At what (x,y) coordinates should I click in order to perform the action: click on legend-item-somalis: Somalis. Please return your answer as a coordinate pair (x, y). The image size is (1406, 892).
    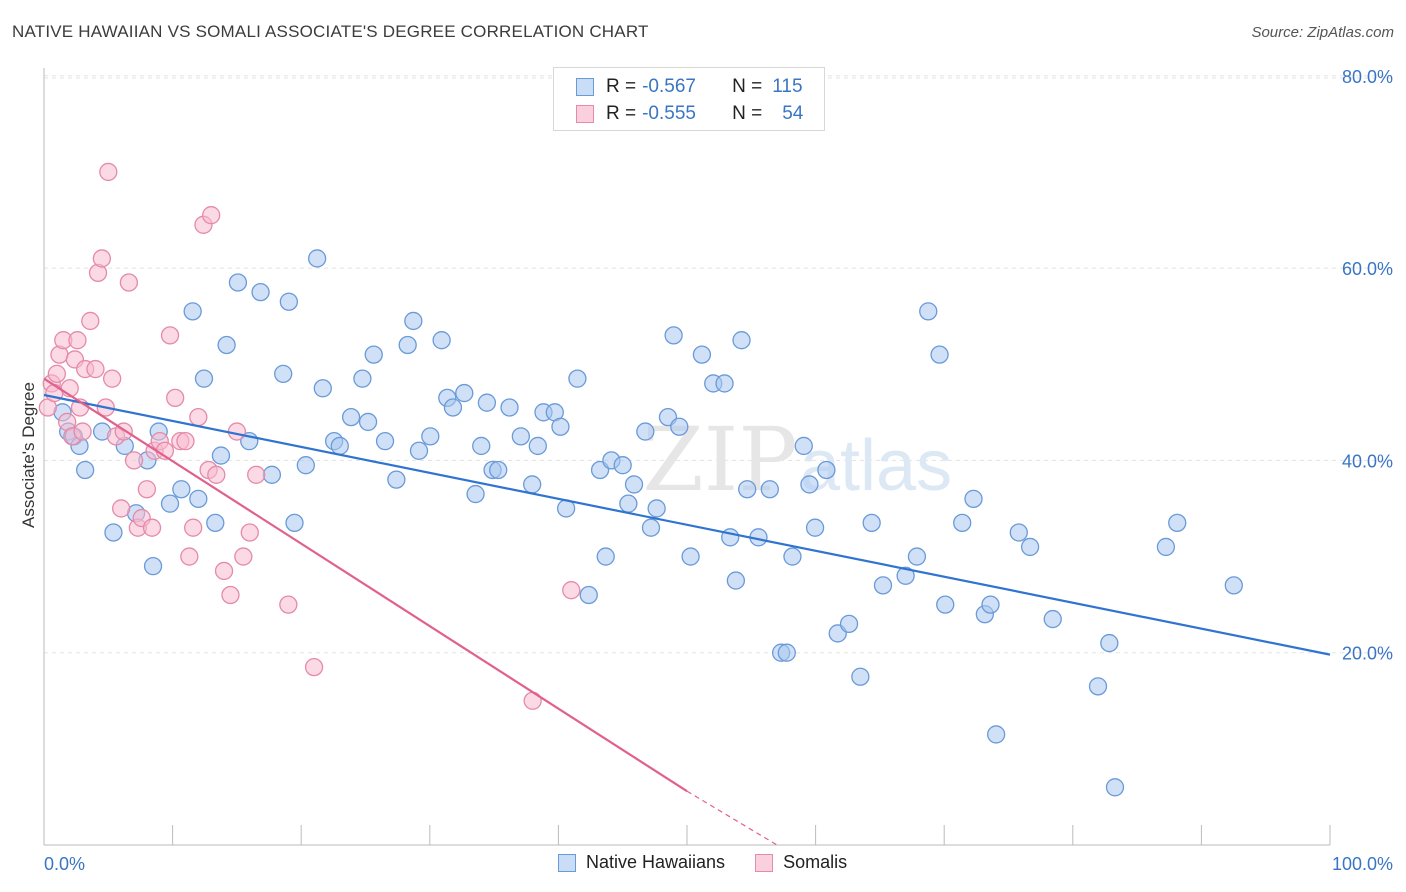
    Looking at the image, I should click on (801, 862).